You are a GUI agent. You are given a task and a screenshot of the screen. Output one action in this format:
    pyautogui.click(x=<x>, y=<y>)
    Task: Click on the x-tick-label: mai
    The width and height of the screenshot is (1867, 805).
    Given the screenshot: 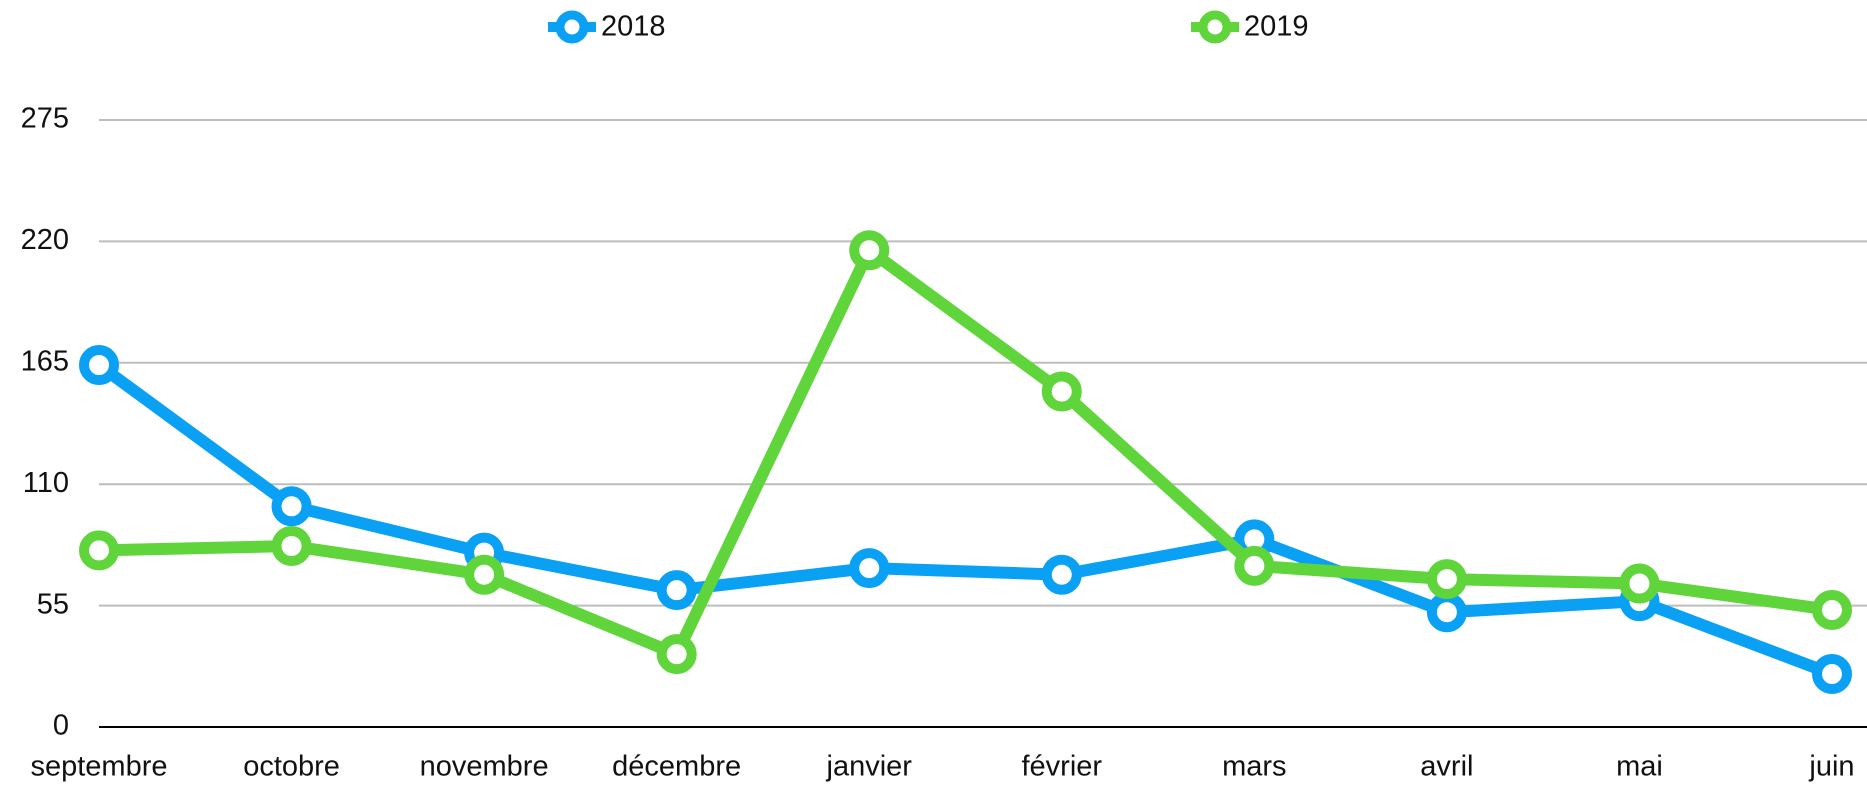 What is the action you would take?
    pyautogui.click(x=1639, y=767)
    